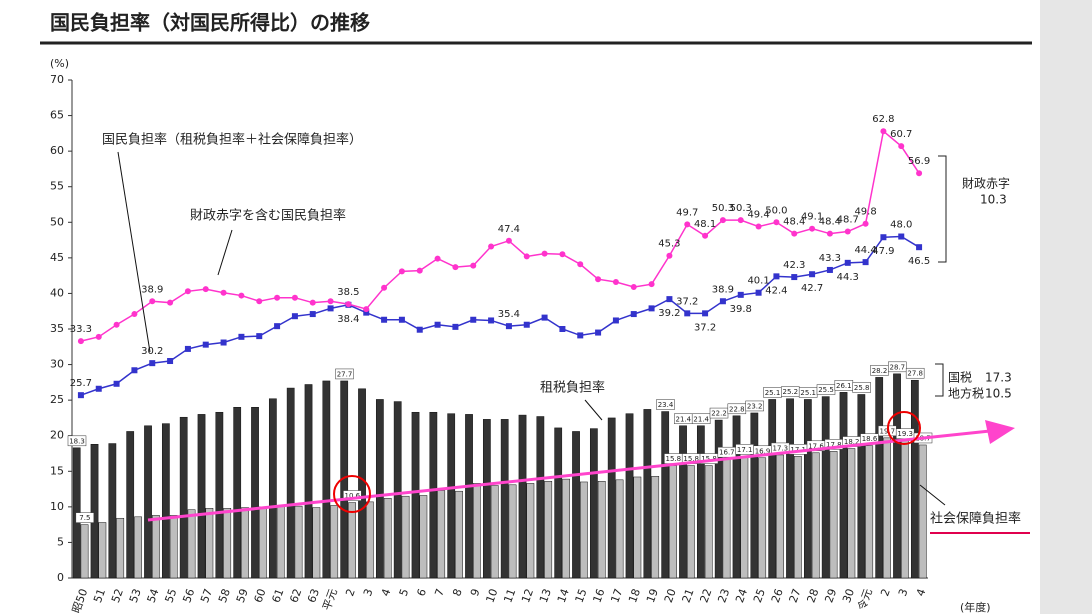 Image resolution: width=1092 pixels, height=614 pixels. Describe the element at coordinates (352, 494) in the screenshot. I see `highlight` at that location.